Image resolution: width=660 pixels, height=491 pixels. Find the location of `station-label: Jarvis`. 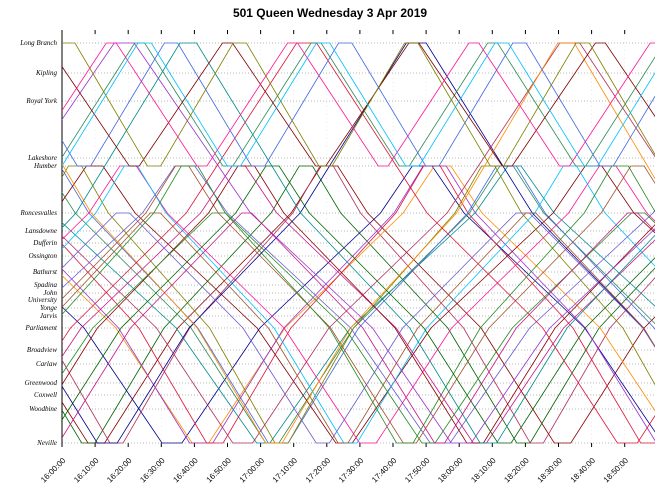

station-label: Jarvis is located at coordinates (48, 316).